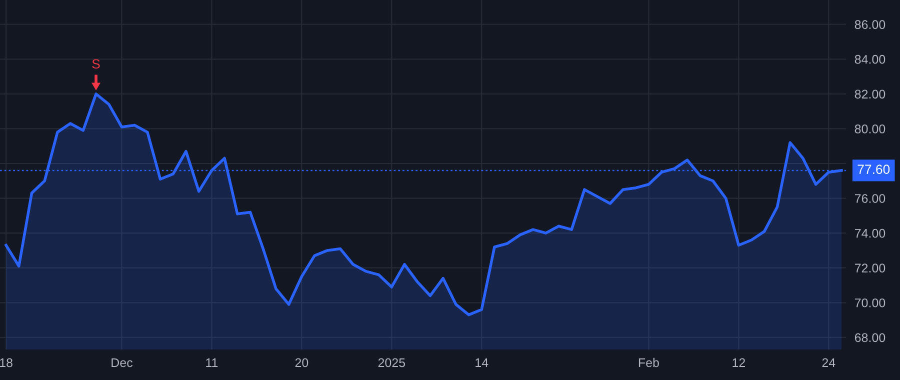 The image size is (900, 380). I want to click on y-tick-label: 70.00, so click(870, 303).